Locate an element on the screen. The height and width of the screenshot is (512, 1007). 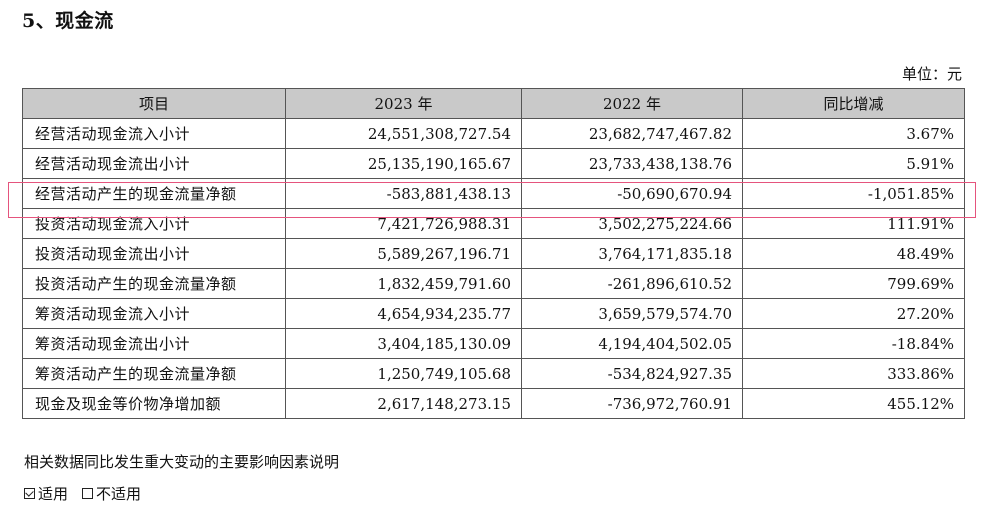
row-2022: -736,972,760.91 is located at coordinates (632, 403).